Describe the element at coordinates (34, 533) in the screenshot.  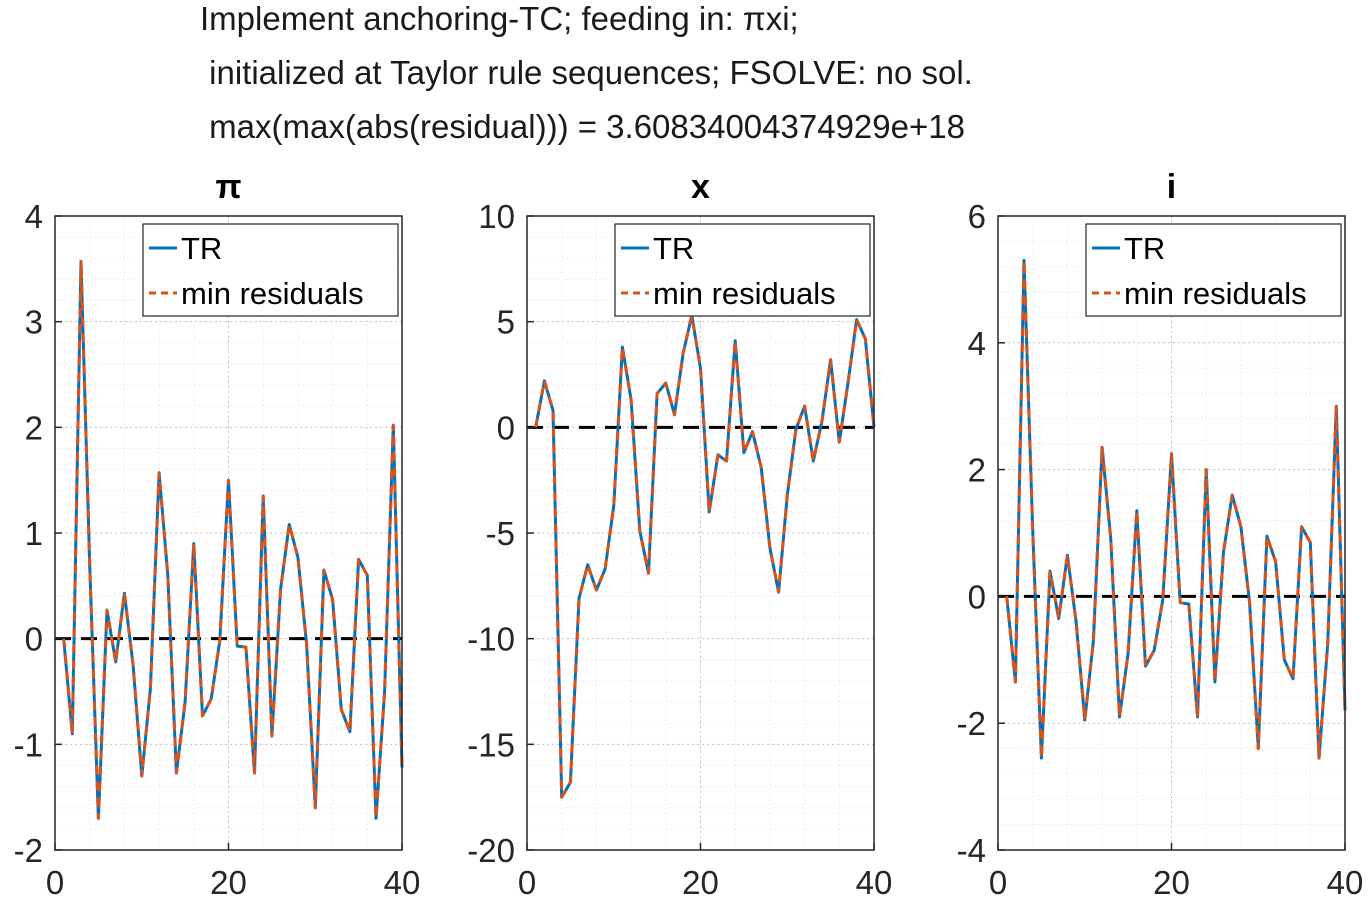
I see `y-tick-label: 1` at that location.